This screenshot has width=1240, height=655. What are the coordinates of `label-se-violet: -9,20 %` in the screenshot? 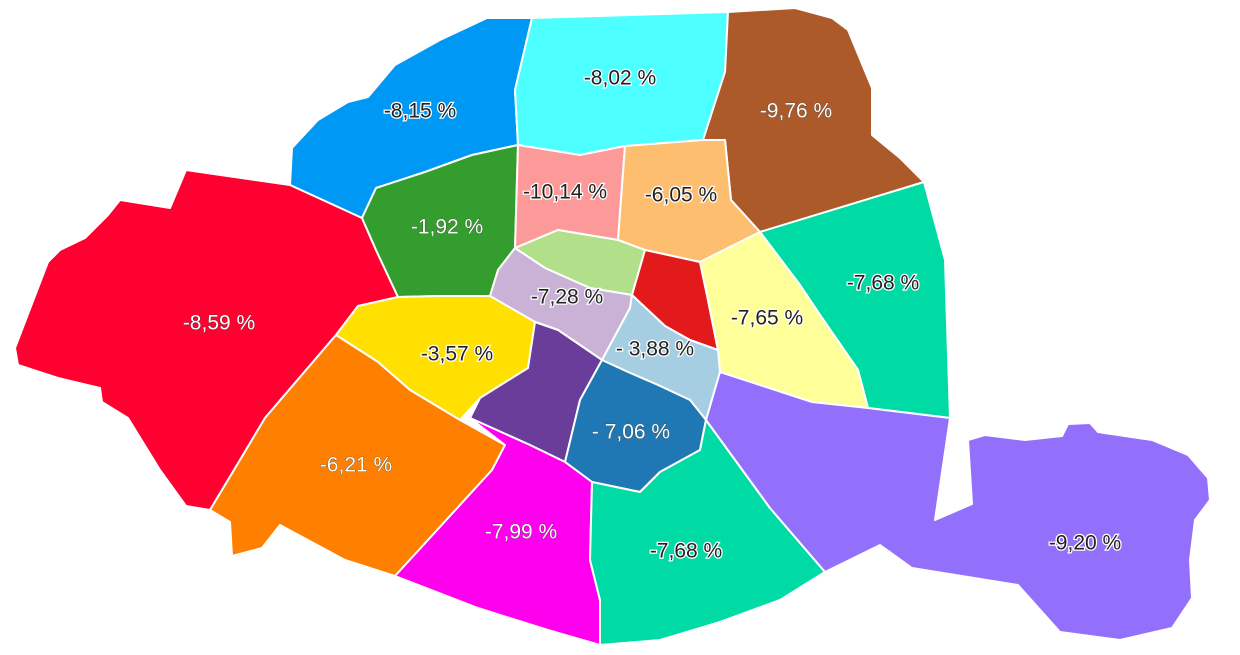 It's located at (1085, 543).